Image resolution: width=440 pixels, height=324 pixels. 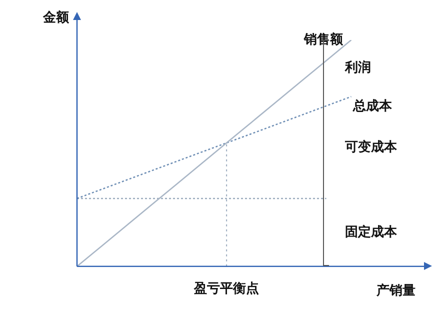 I want to click on series-label: 总成本, so click(x=373, y=106).